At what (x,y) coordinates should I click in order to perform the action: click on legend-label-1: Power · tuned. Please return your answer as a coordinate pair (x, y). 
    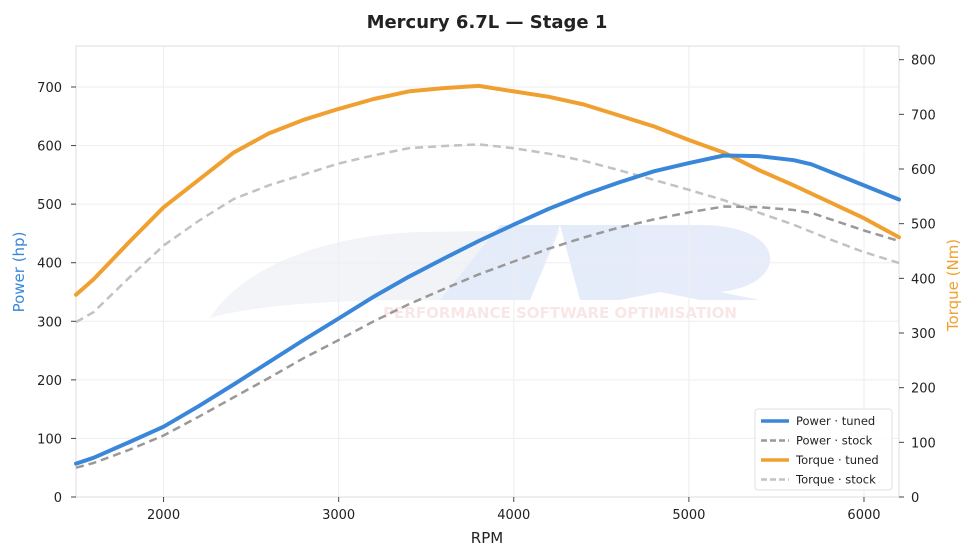
    Looking at the image, I should click on (835, 421).